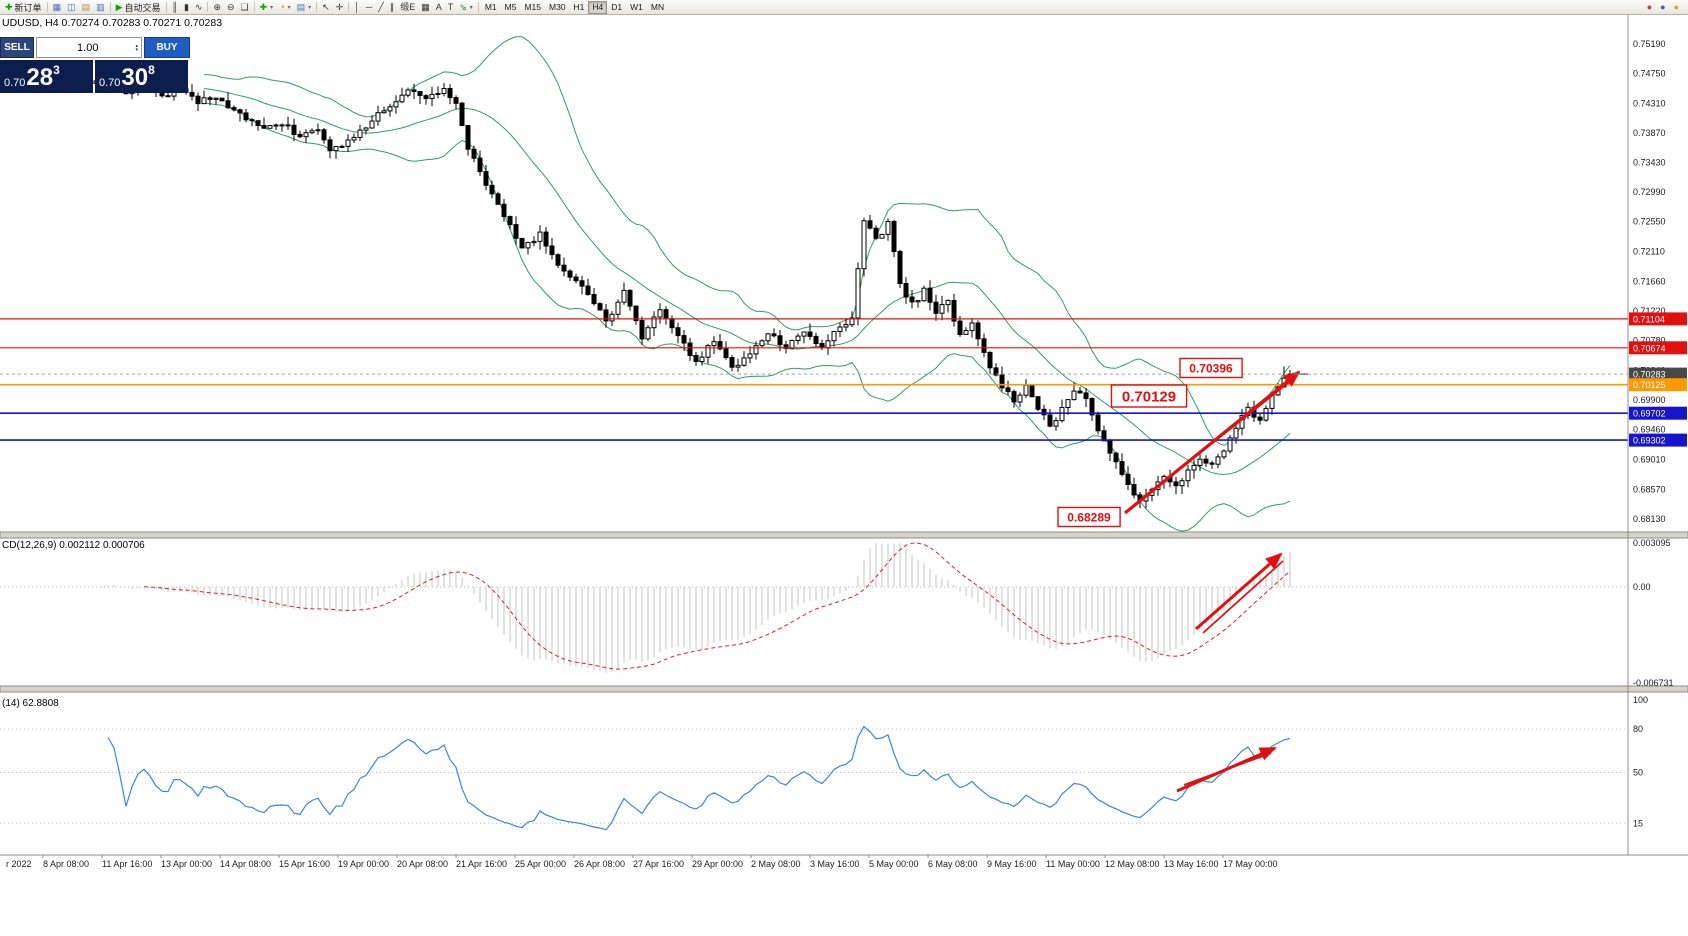  I want to click on timeframe-m1-button: M1, so click(491, 7).